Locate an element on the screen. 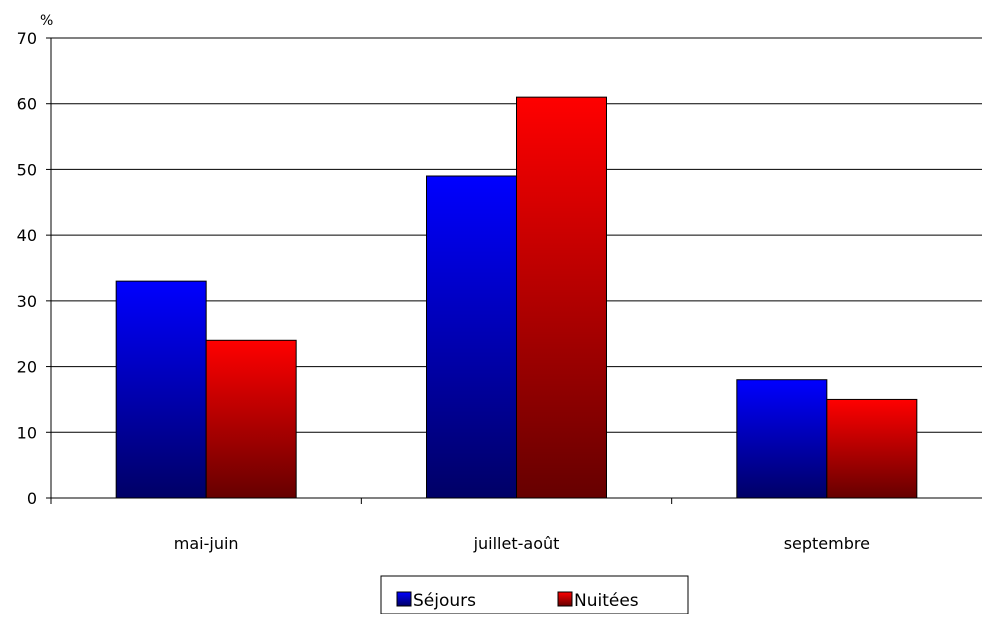 The width and height of the screenshot is (982, 618). legend-label-sejours: Séjours is located at coordinates (444, 601).